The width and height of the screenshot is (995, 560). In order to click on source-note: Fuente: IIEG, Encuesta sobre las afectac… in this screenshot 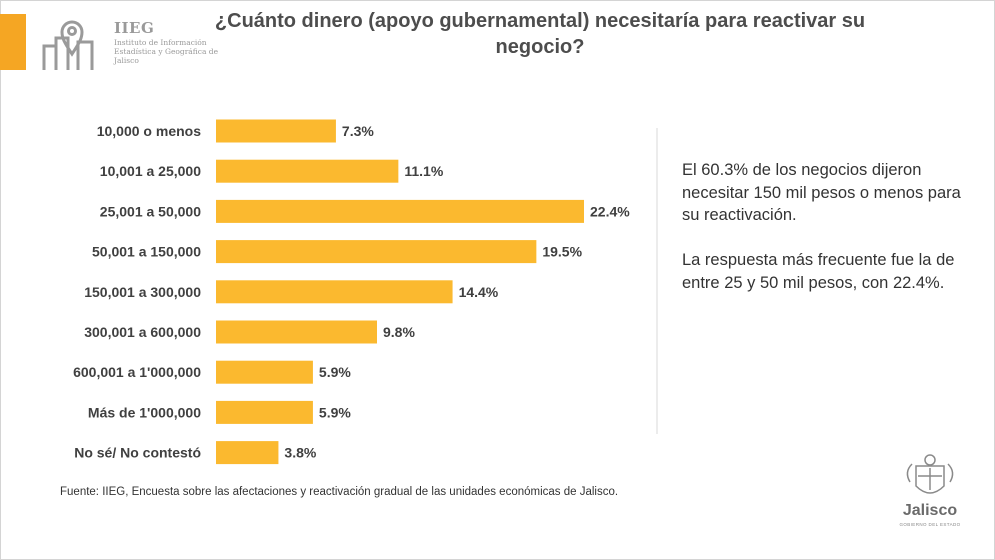, I will do `click(339, 492)`.